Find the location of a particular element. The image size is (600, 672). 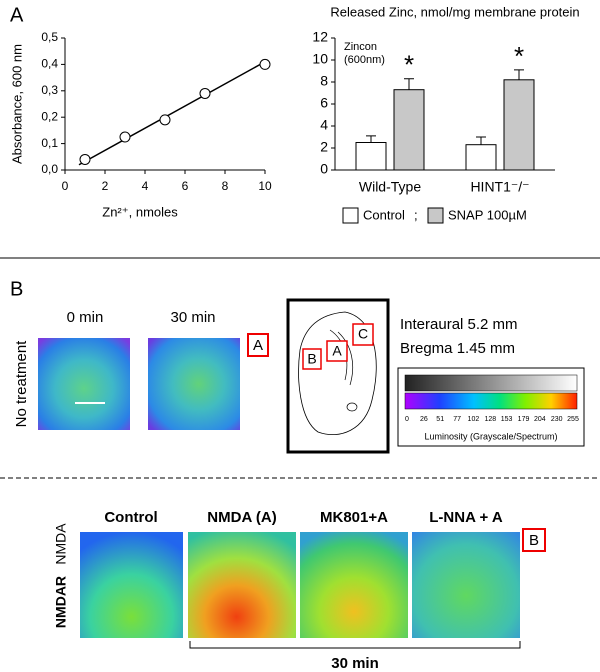

colorbar-tick-label: 128 is located at coordinates (490, 419).